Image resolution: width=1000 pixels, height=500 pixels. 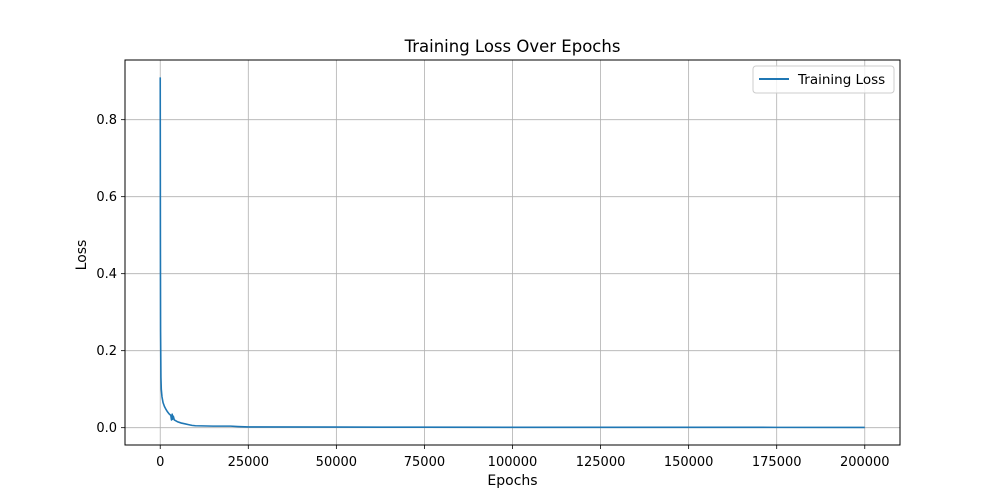 What do you see at coordinates (248, 462) in the screenshot?
I see `x-tick-label: 25000` at bounding box center [248, 462].